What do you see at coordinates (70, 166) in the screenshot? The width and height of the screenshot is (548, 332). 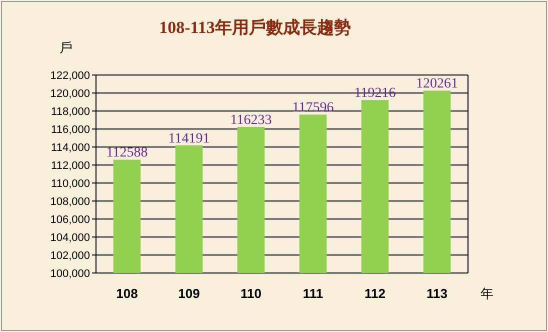 I see `y-tick-label: 112,000` at bounding box center [70, 166].